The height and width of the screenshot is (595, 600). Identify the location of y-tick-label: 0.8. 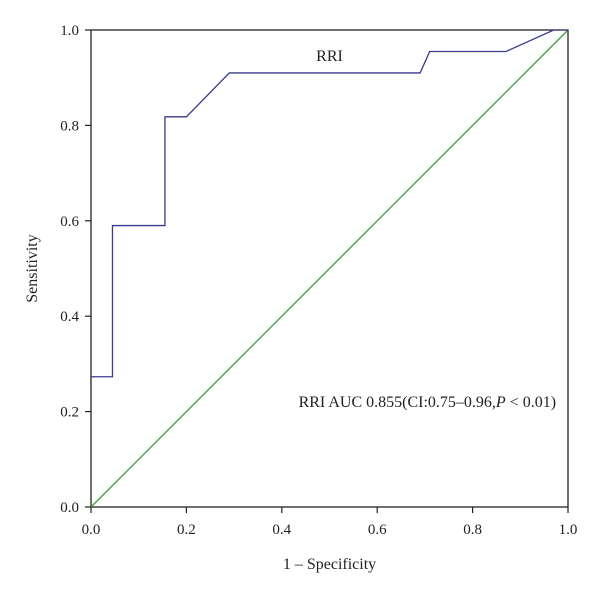
(69, 126).